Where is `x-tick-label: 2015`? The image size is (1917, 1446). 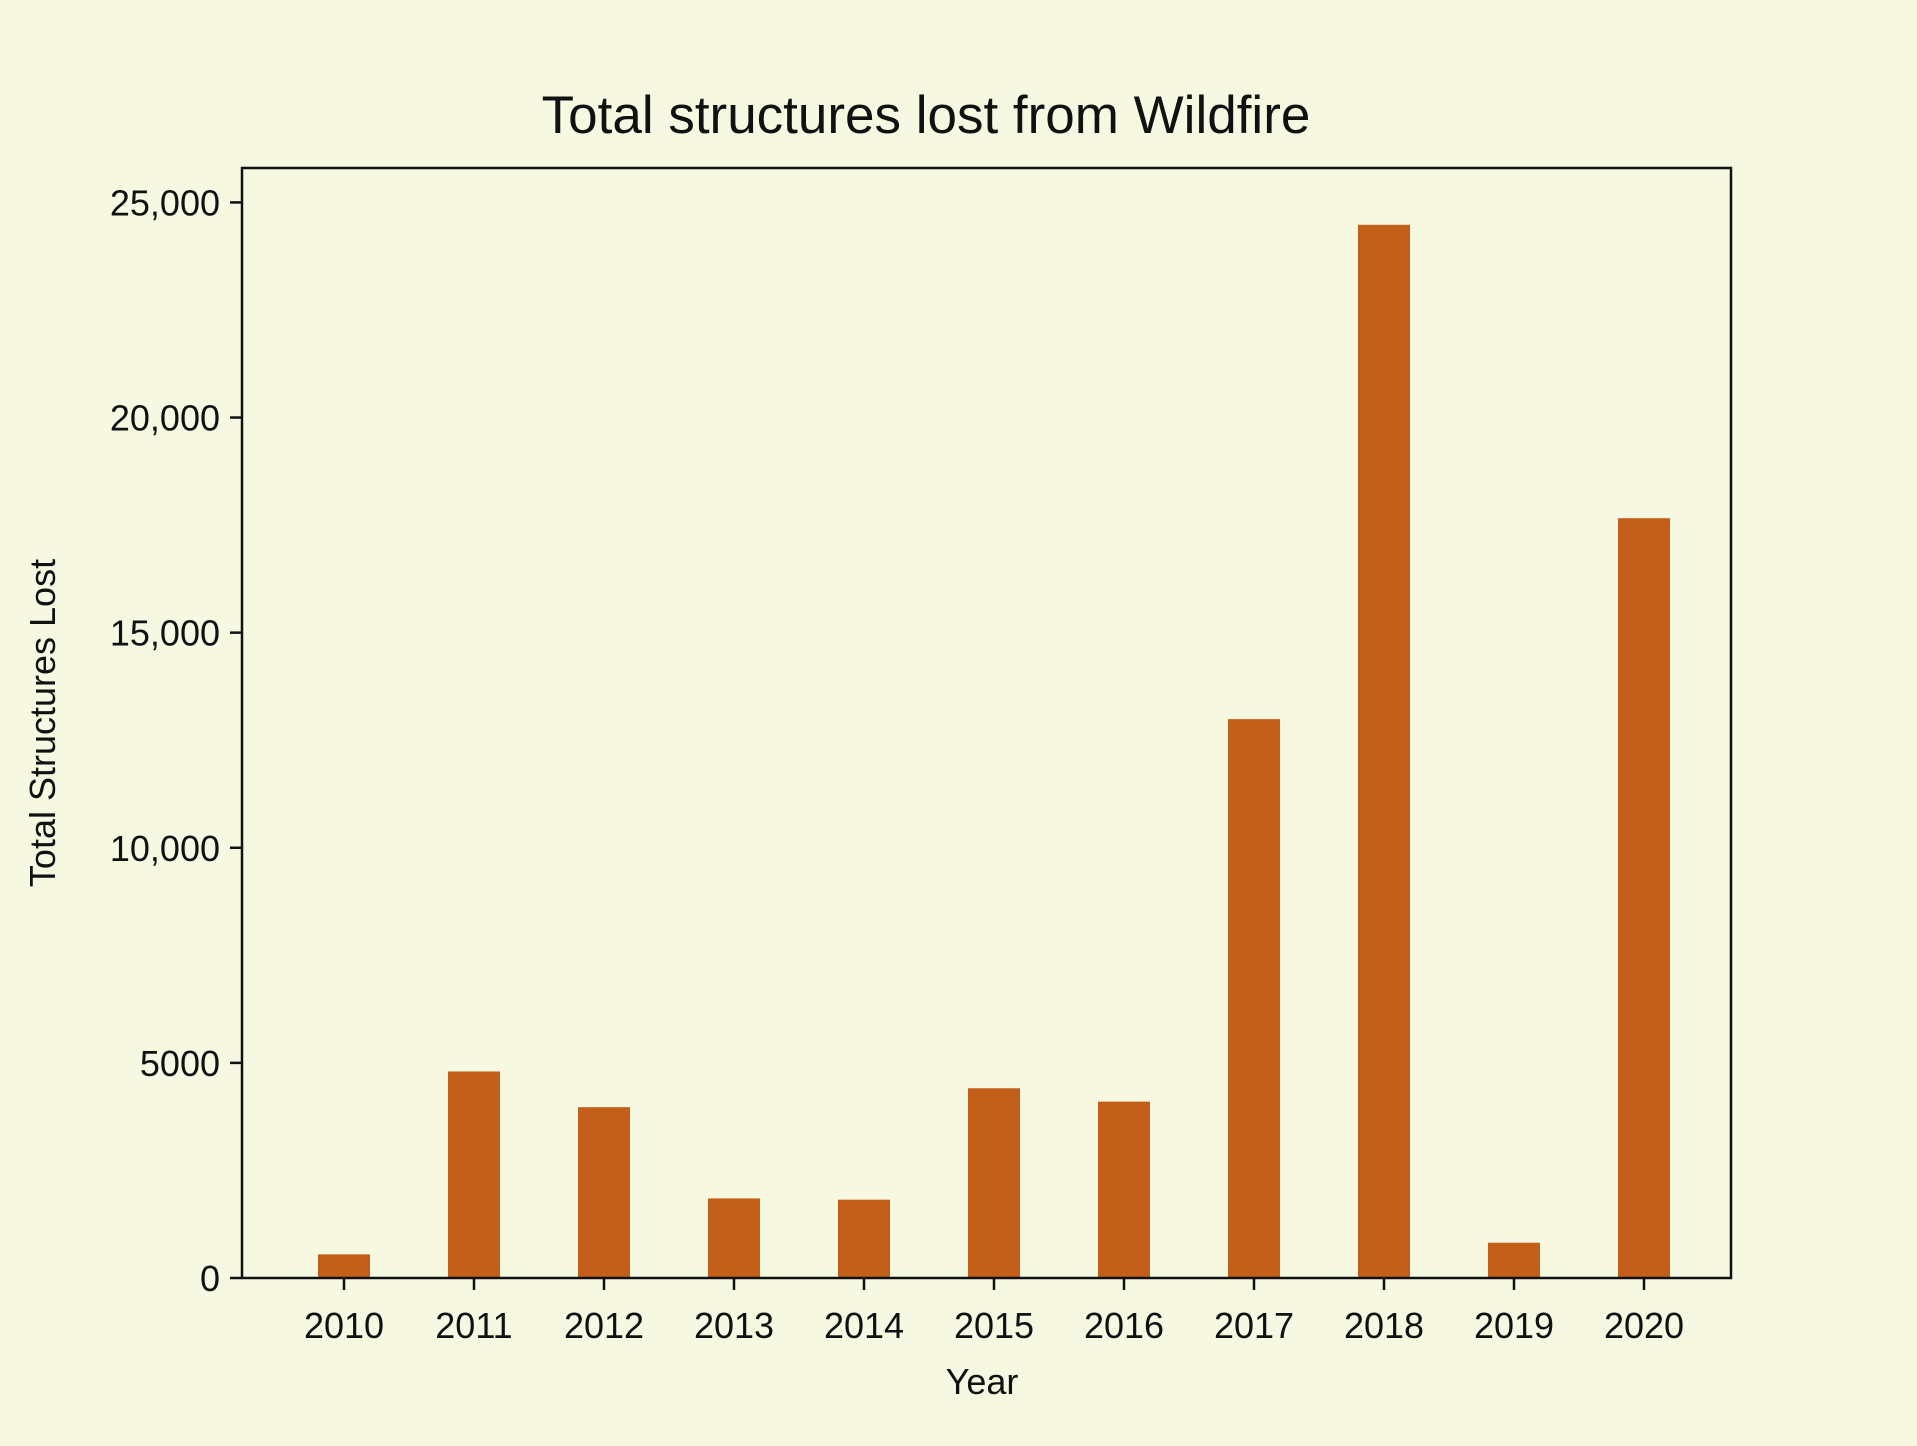
x-tick-label: 2015 is located at coordinates (994, 1325).